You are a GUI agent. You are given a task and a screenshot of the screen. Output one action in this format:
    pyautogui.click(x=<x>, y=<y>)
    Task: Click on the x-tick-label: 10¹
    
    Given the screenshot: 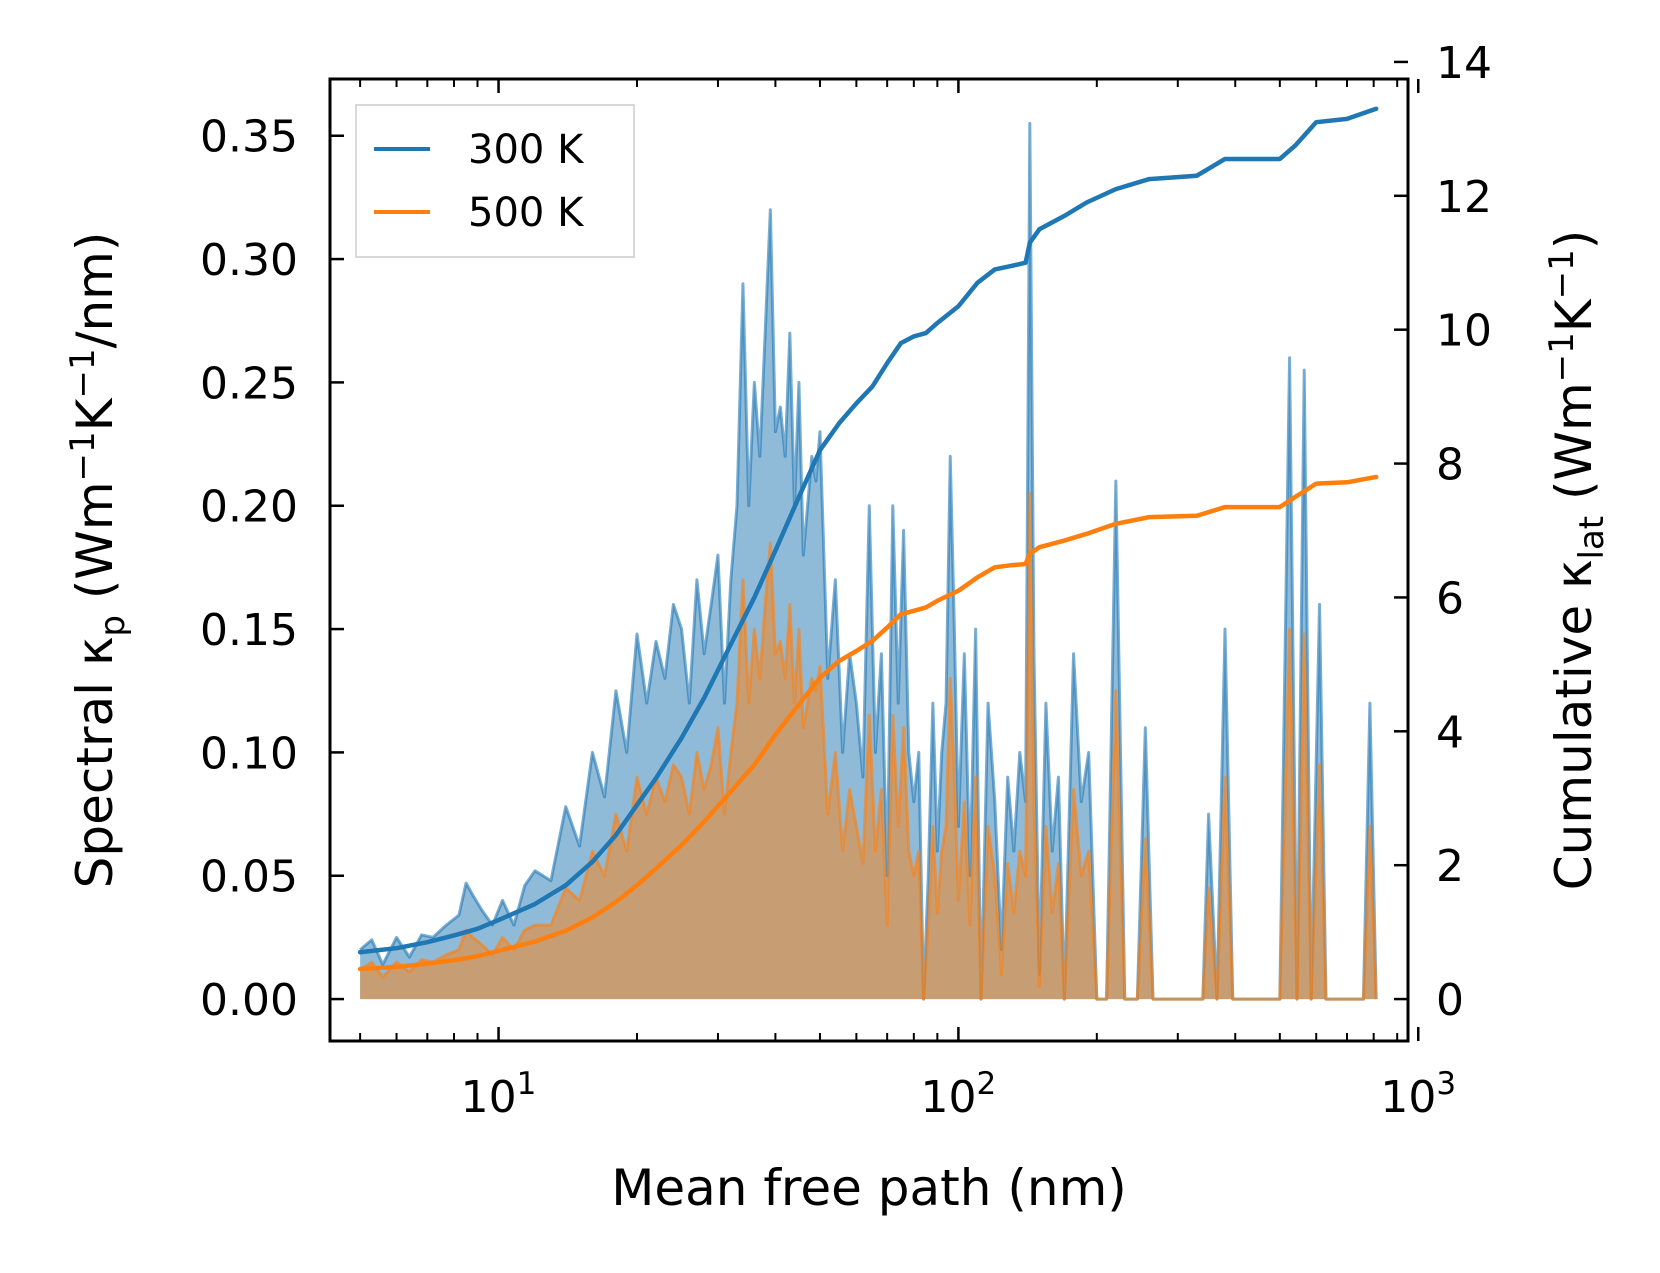 What is the action you would take?
    pyautogui.click(x=499, y=1094)
    